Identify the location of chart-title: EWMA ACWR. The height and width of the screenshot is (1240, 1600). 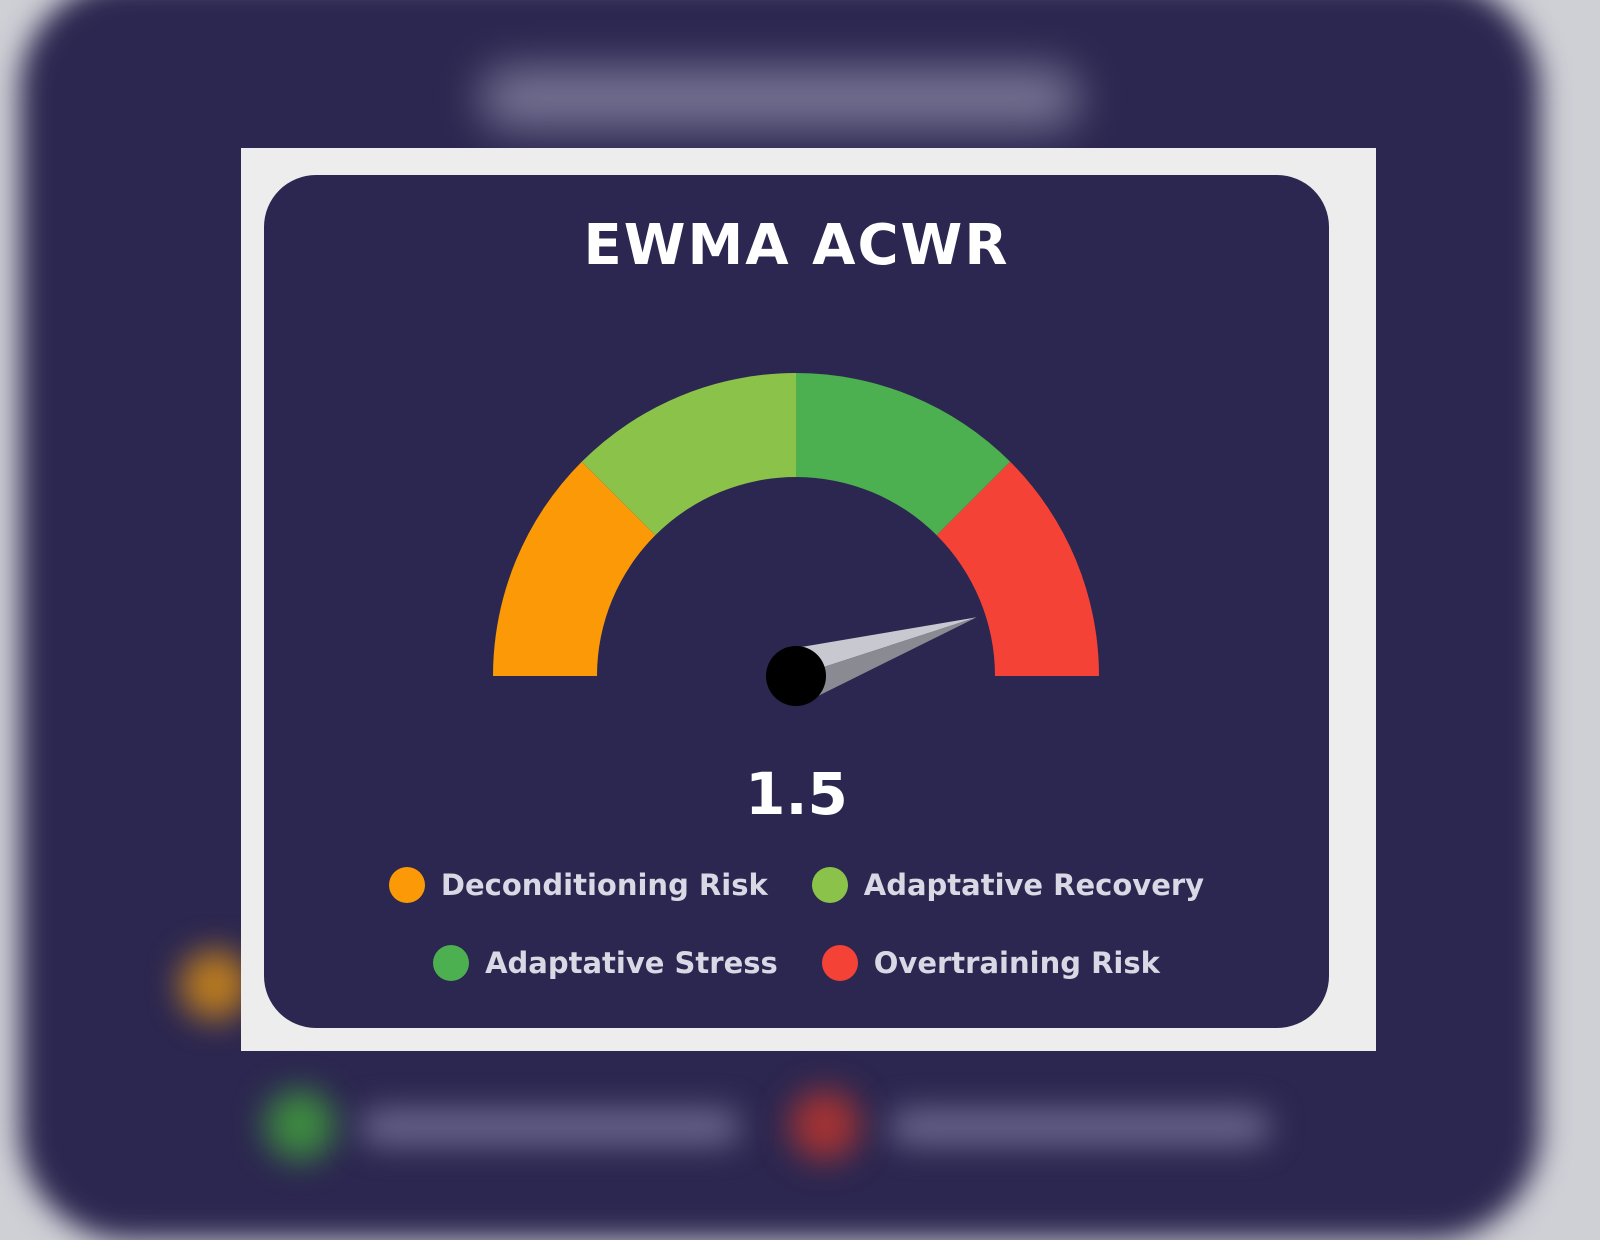
(796, 245).